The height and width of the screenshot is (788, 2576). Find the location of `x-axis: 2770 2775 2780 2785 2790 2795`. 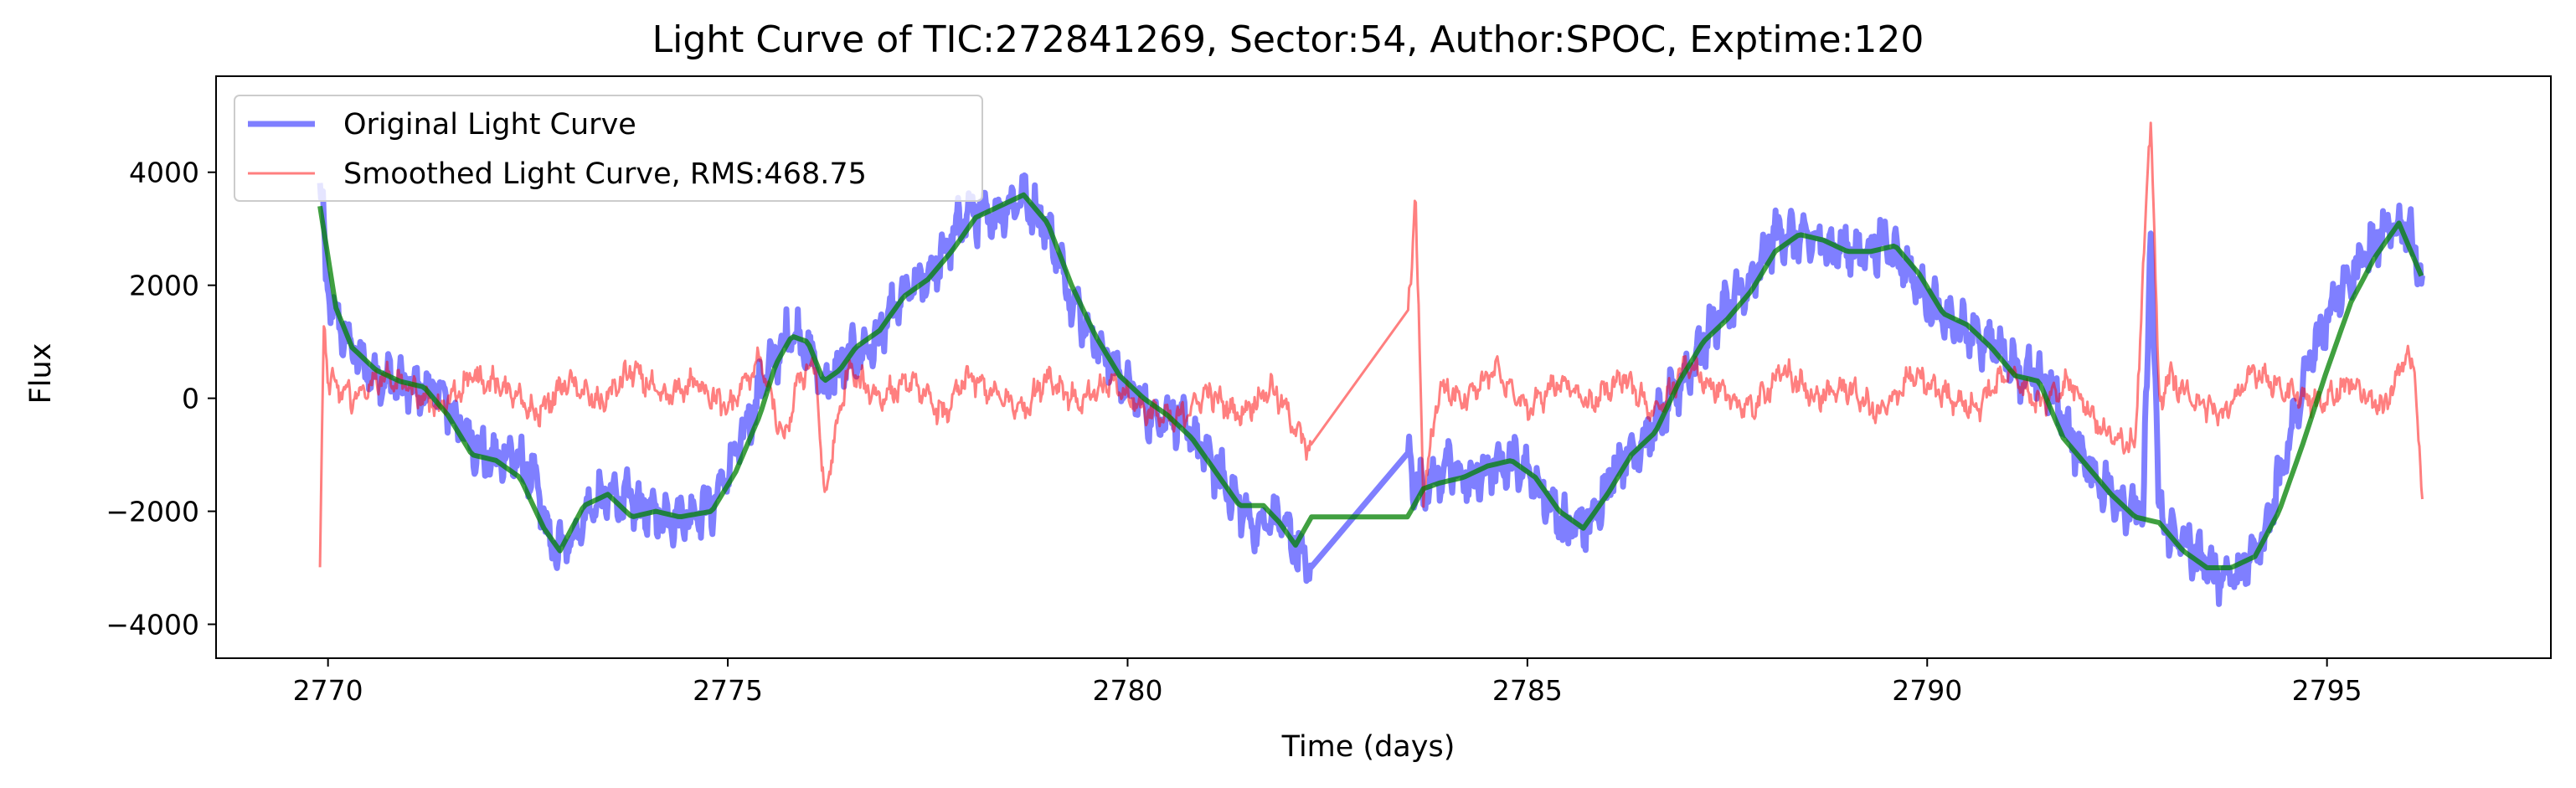

x-axis: 2770 2775 2780 2785 2790 2795 is located at coordinates (1327, 682).